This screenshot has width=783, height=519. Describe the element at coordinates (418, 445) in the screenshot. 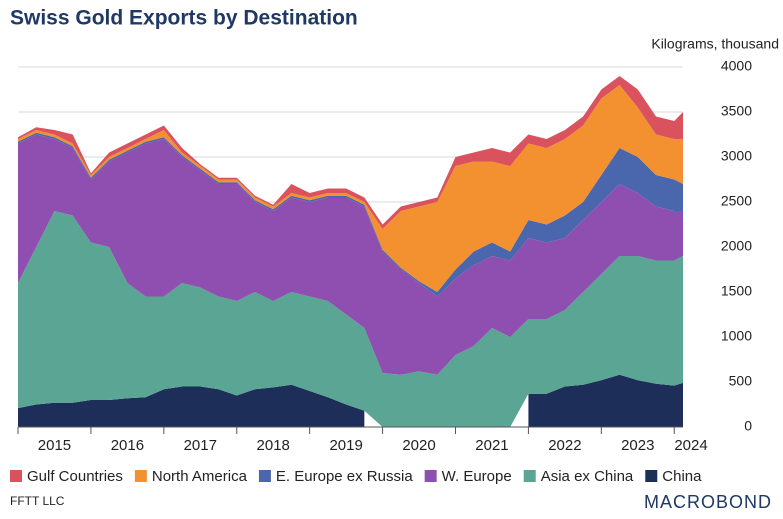

I see `x-tick-label: 2020` at that location.